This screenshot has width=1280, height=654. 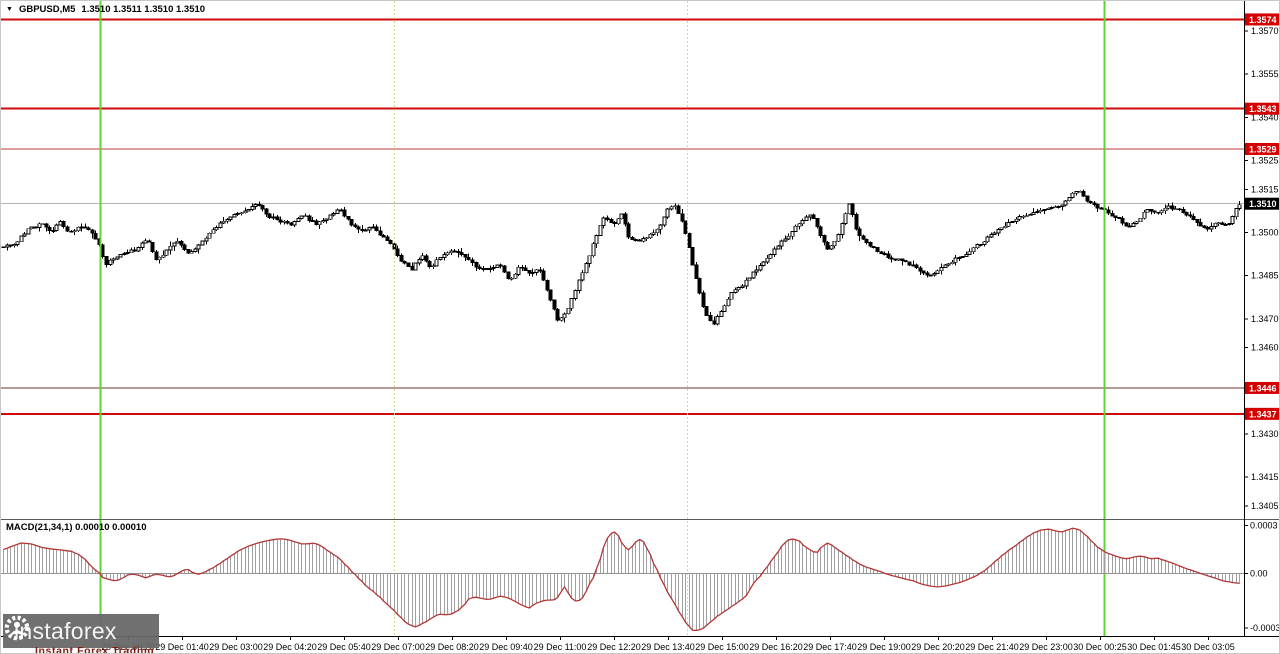 What do you see at coordinates (1100, 647) in the screenshot?
I see `time-tick-label: 30 Dec 00:25` at bounding box center [1100, 647].